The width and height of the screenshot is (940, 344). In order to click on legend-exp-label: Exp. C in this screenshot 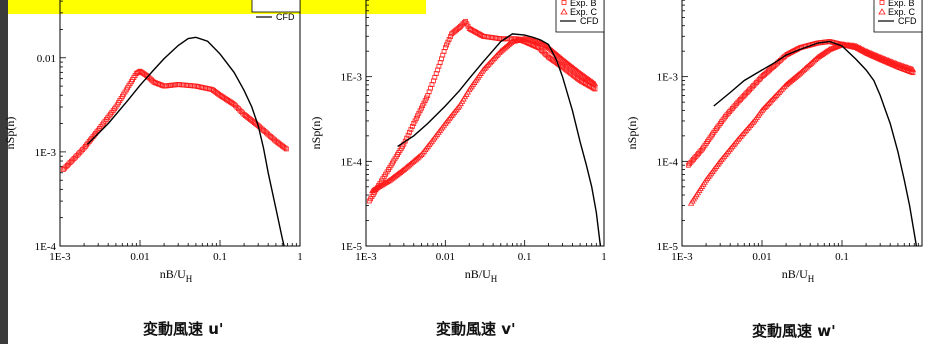, I will do `click(902, 12)`.